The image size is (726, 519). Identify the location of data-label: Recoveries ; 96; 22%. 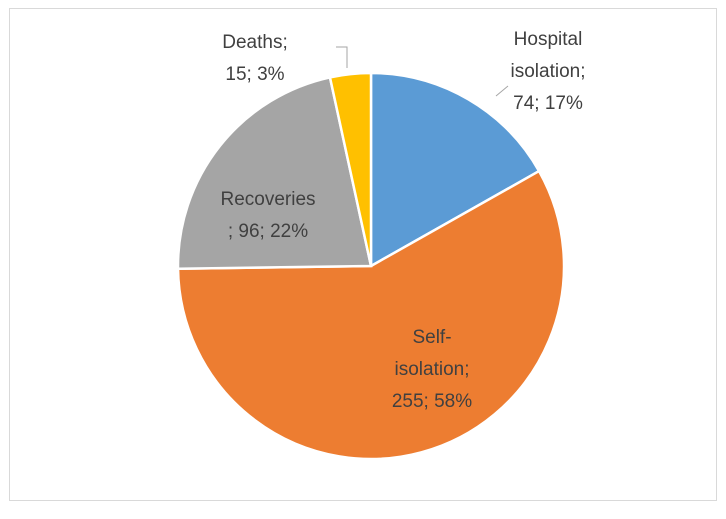
(267, 215).